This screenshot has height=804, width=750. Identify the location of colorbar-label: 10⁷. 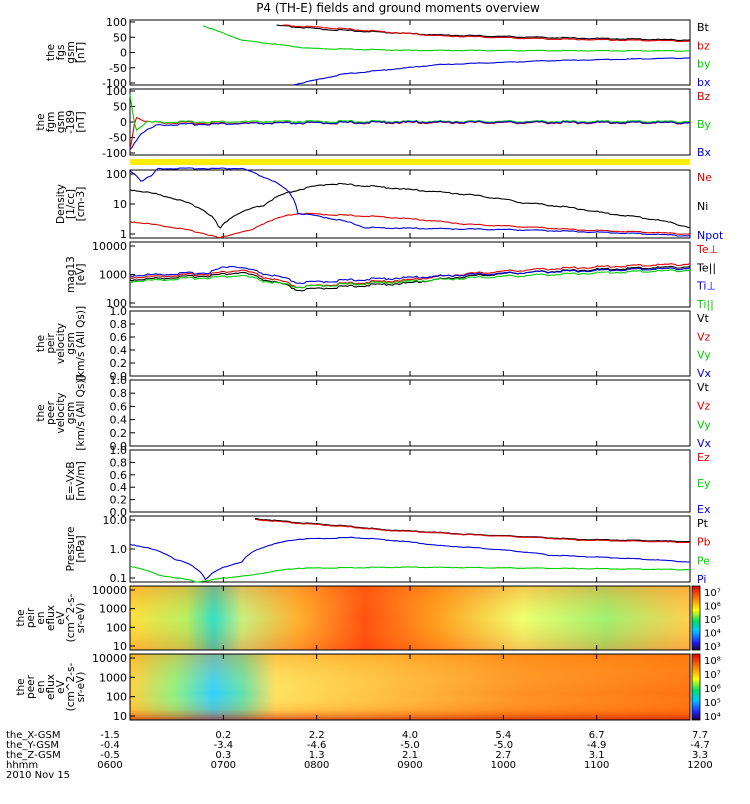
(712, 675).